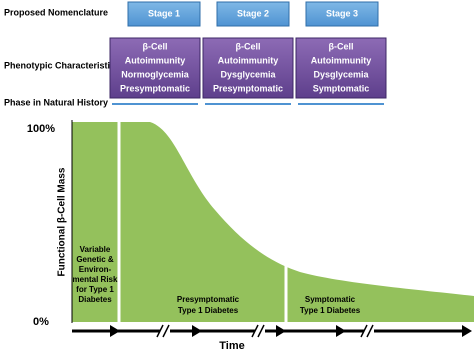 This screenshot has width=474, height=359. Describe the element at coordinates (95, 279) in the screenshot. I see `region-label: mental Risk` at that location.